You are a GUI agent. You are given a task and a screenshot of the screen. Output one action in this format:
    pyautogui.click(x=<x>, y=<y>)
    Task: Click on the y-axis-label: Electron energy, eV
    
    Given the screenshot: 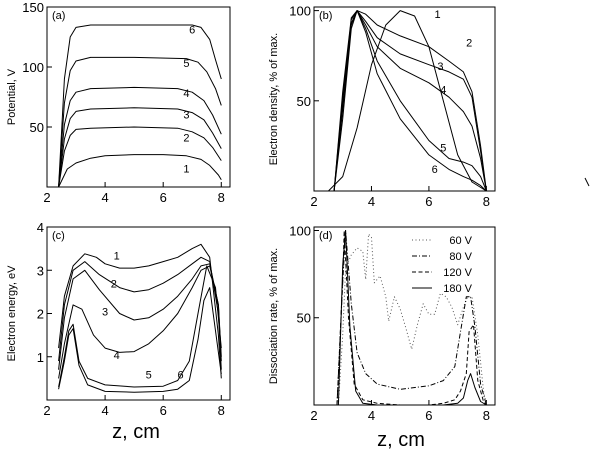 What is the action you would take?
    pyautogui.click(x=12, y=313)
    